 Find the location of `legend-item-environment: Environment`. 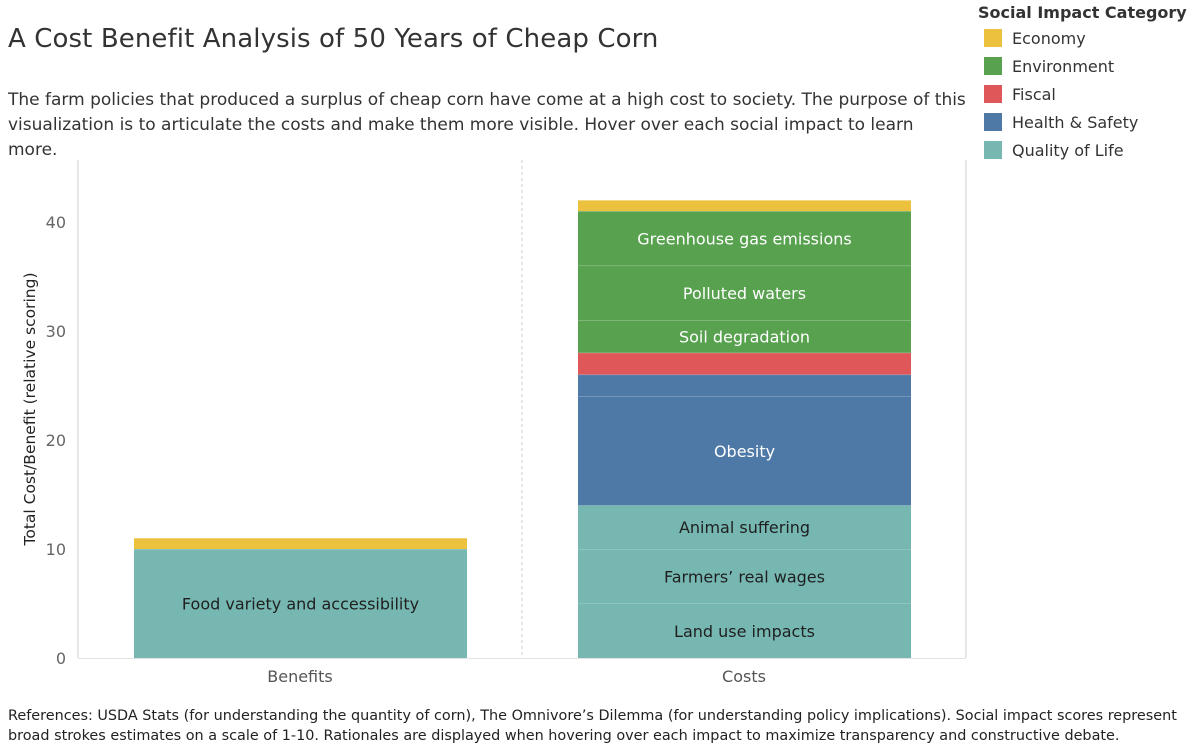

legend-item-environment: Environment is located at coordinates (1085, 66).